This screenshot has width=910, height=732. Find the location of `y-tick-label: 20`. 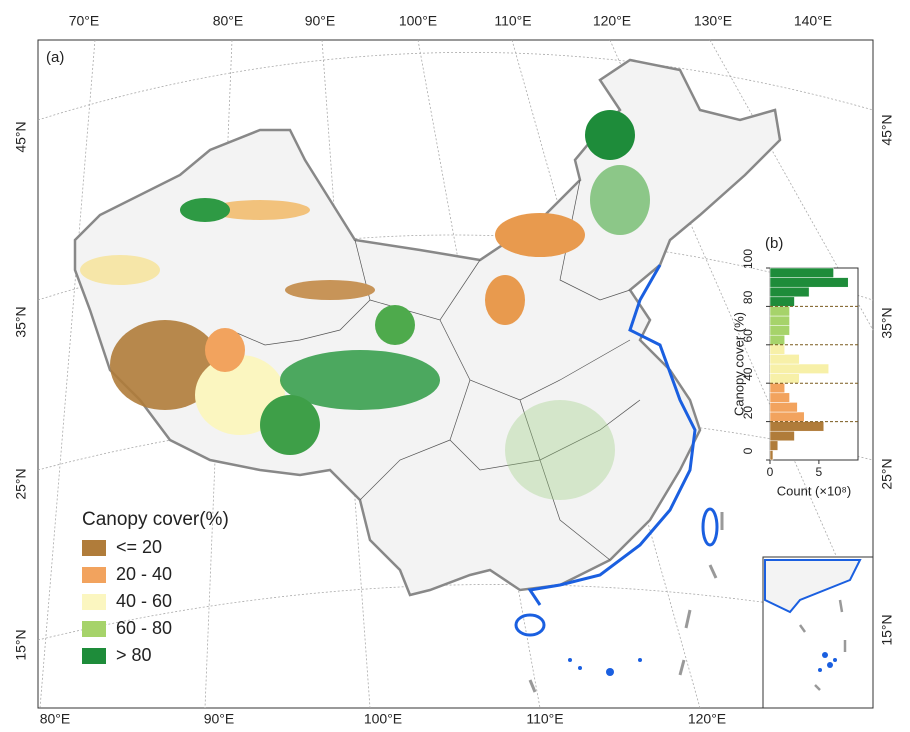

y-tick-label: 20 is located at coordinates (748, 413).